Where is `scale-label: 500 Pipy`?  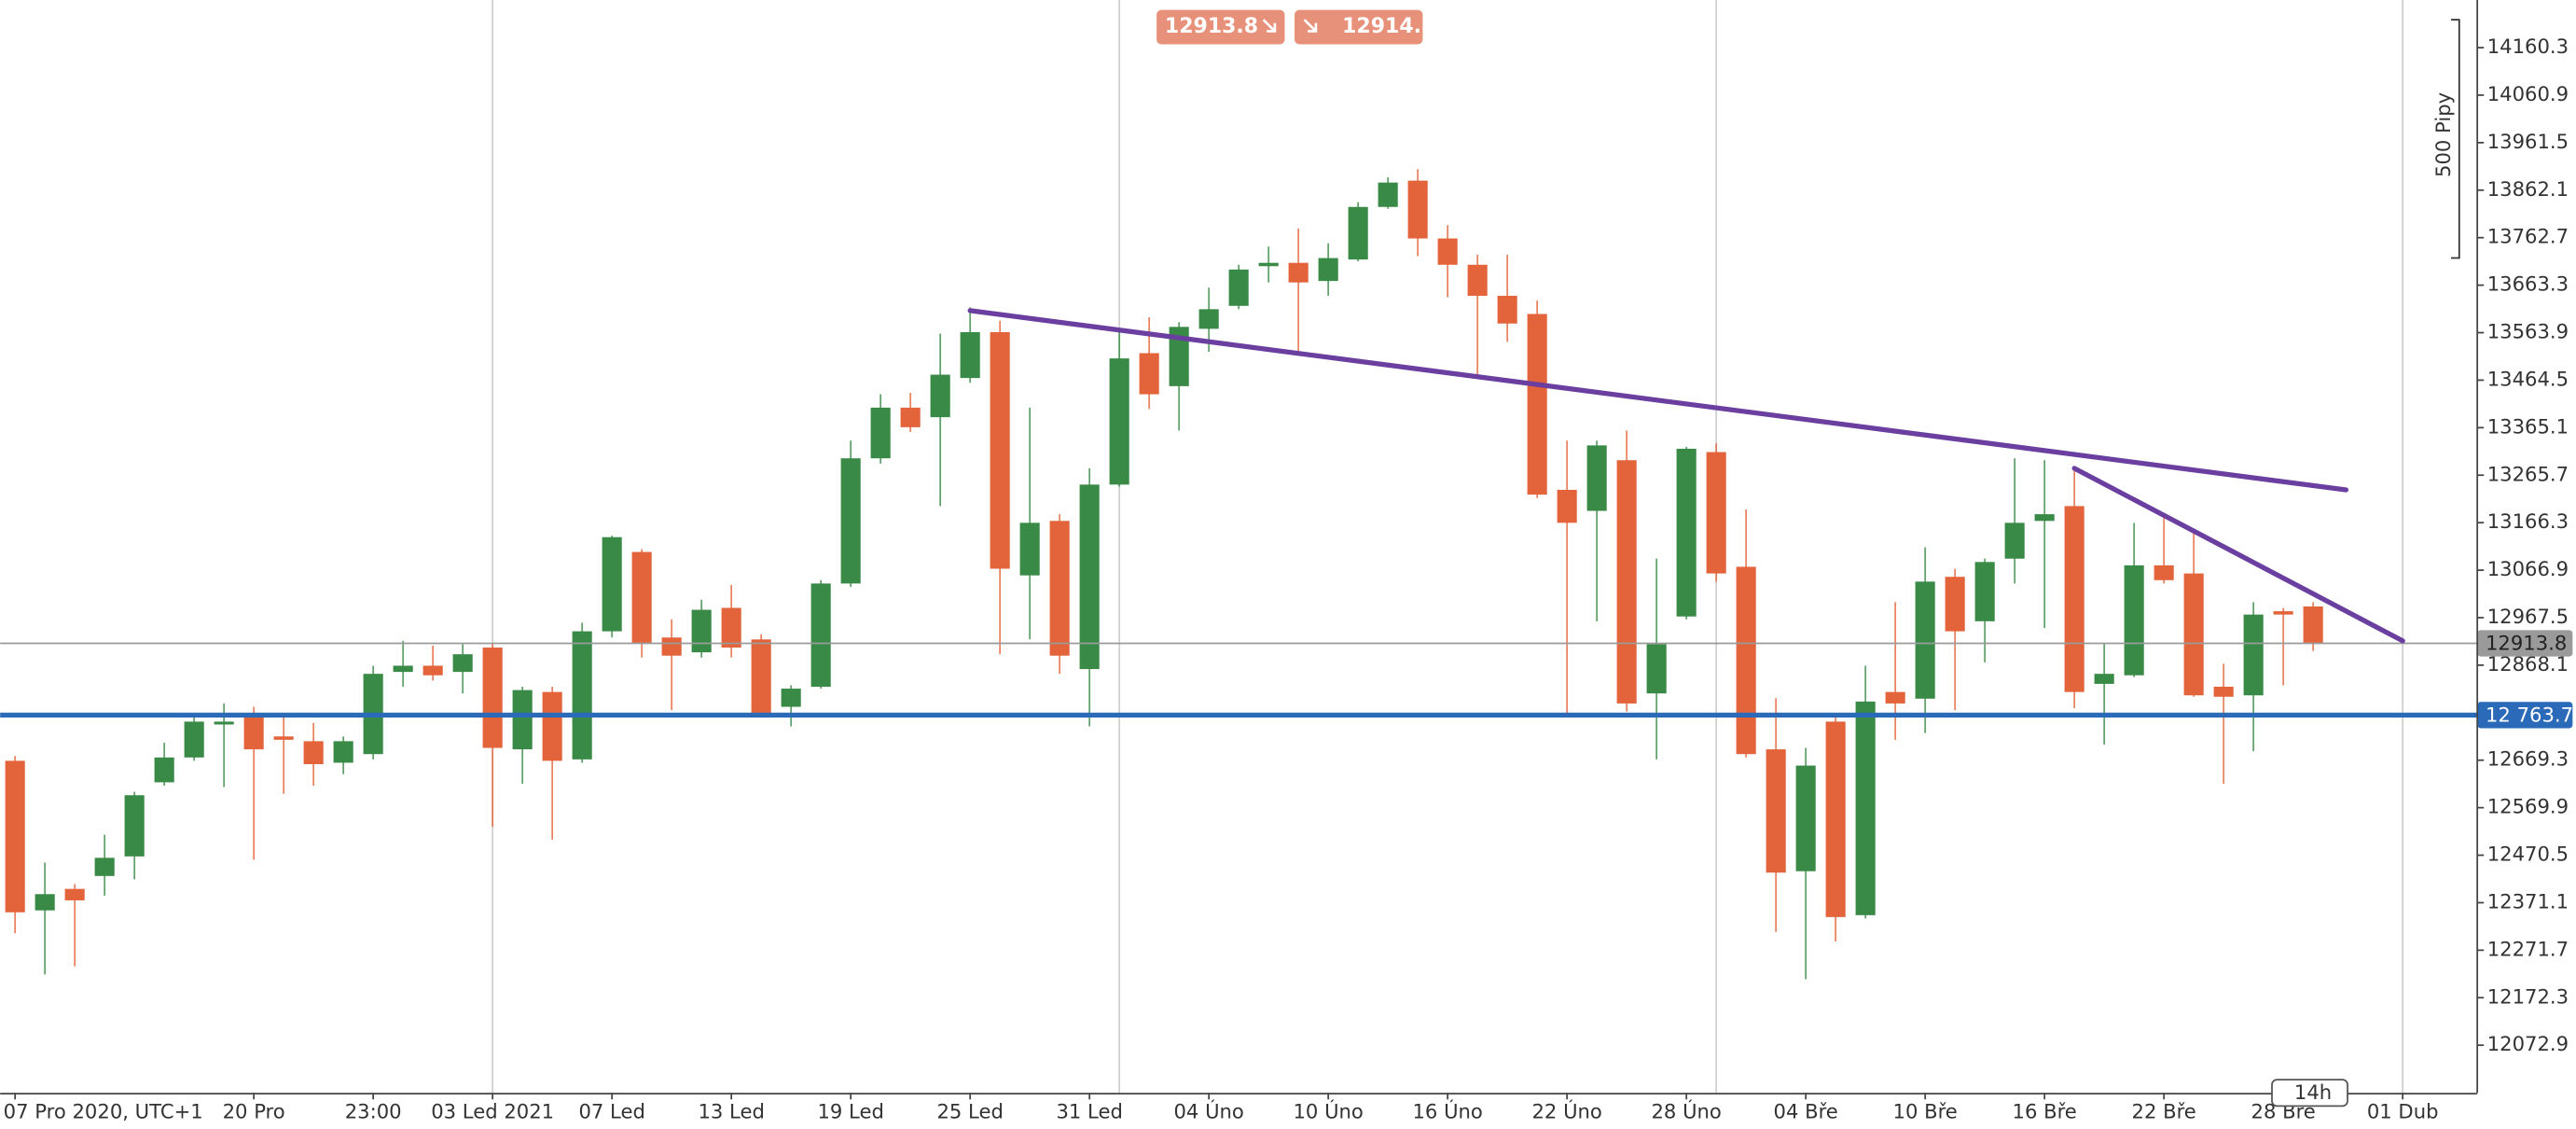 scale-label: 500 Pipy is located at coordinates (2443, 135).